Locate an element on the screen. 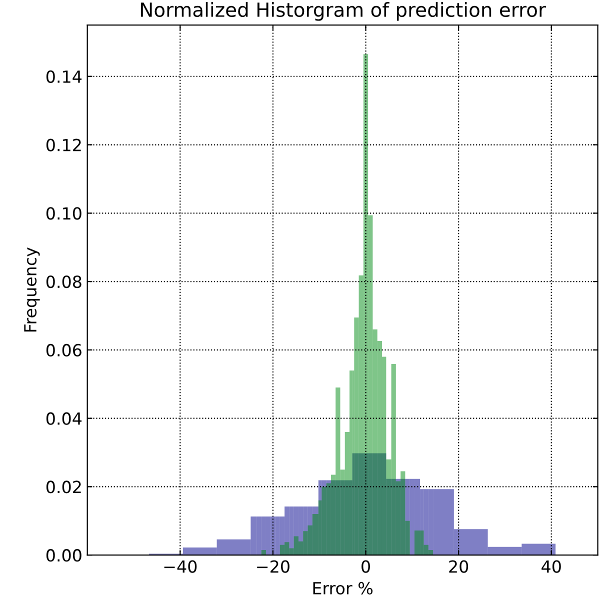 The image size is (615, 612). y-tick-label: 0.14 is located at coordinates (64, 76).